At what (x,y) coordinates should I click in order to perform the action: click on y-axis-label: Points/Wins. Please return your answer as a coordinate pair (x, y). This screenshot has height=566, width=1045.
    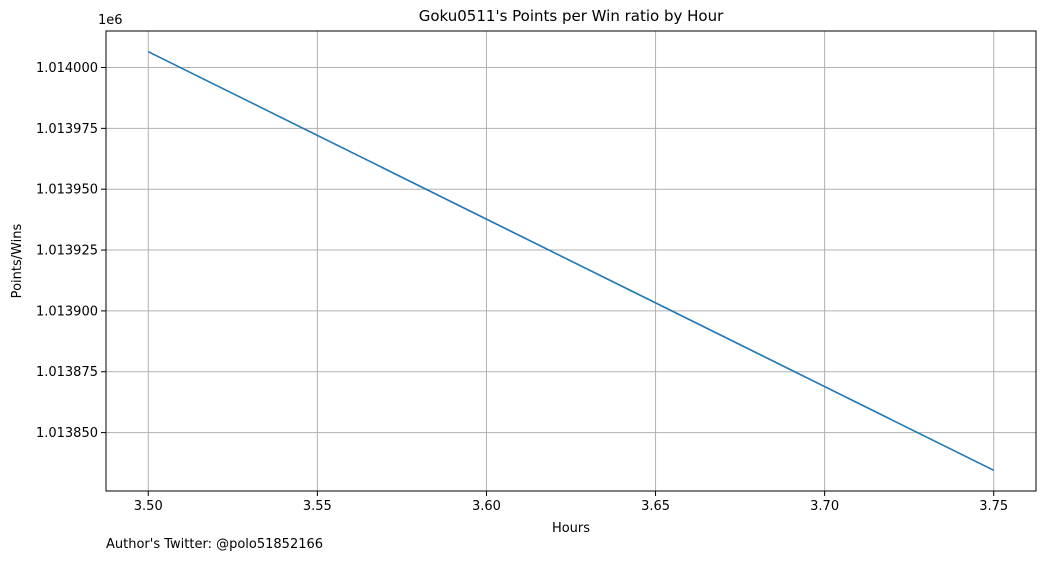
    Looking at the image, I should click on (17, 260).